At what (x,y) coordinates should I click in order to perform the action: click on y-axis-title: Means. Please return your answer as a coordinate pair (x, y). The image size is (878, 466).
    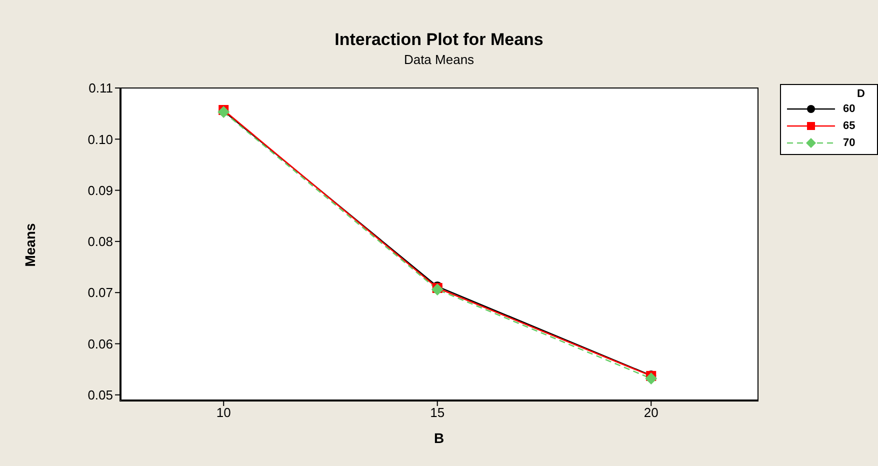
    Looking at the image, I should click on (30, 245).